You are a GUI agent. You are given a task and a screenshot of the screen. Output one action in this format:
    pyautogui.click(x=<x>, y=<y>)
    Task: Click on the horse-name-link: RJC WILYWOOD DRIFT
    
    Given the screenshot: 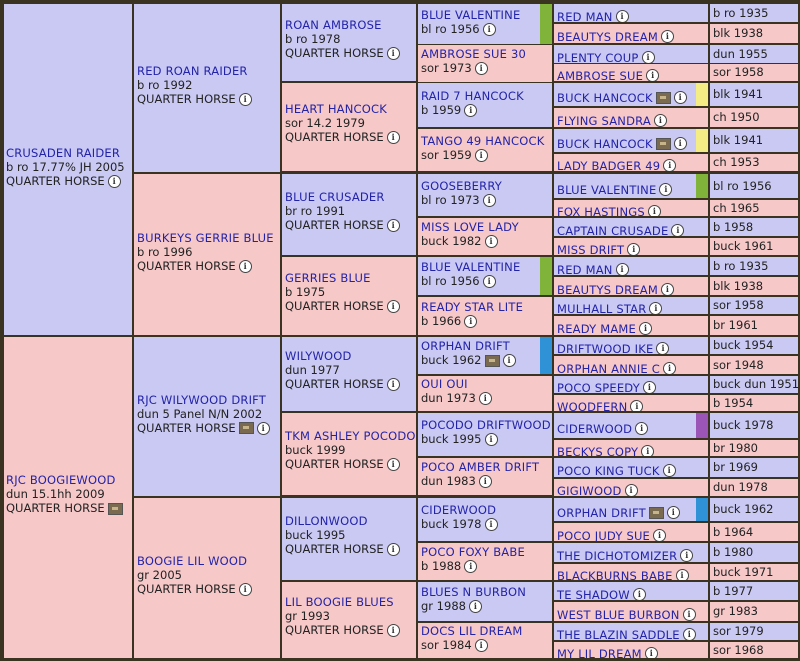 What is the action you would take?
    pyautogui.click(x=201, y=399)
    